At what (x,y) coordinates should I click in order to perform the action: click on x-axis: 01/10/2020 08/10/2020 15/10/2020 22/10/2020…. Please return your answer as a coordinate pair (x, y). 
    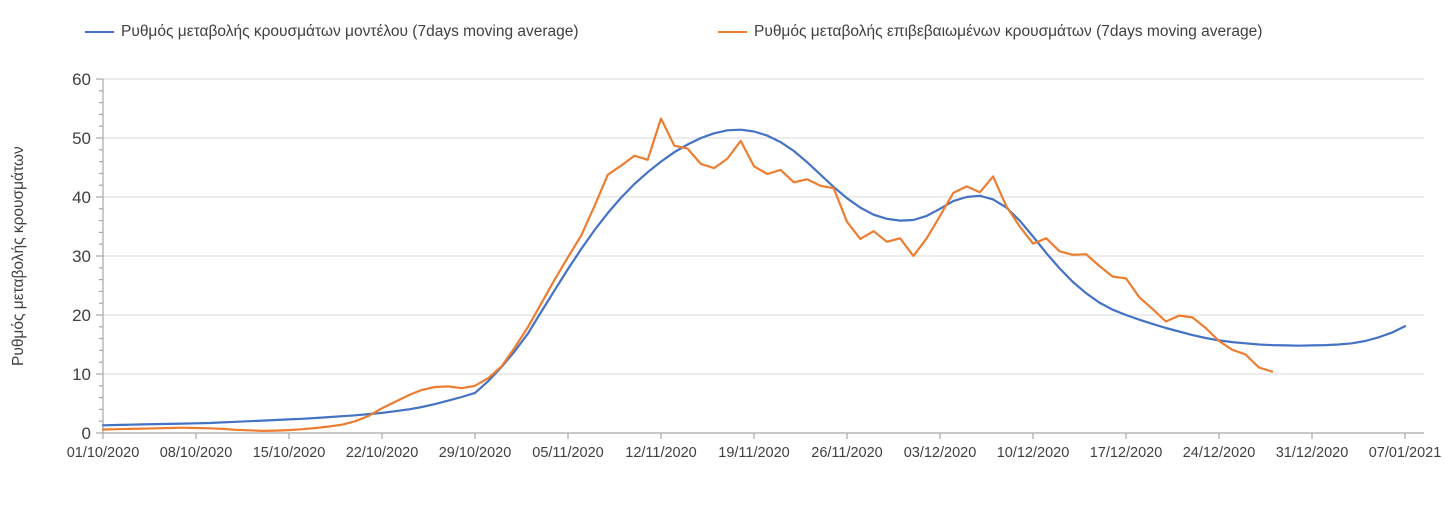
    Looking at the image, I should click on (754, 446).